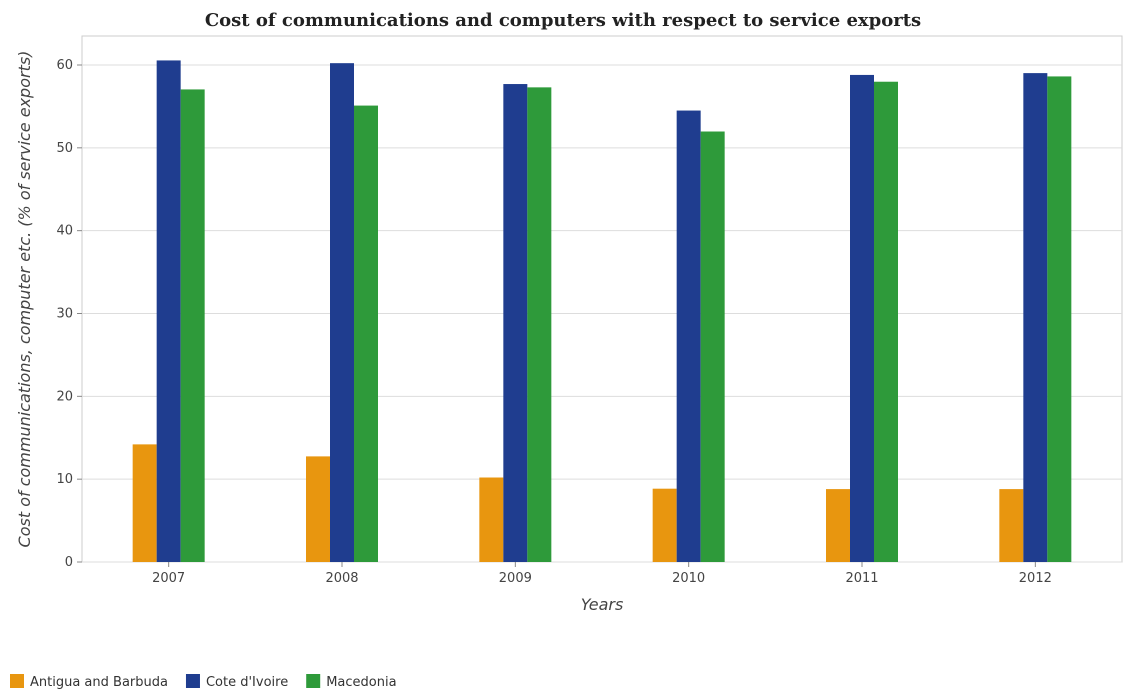 The height and width of the screenshot is (700, 1127). What do you see at coordinates (64, 479) in the screenshot?
I see `y-tick-label: 10` at bounding box center [64, 479].